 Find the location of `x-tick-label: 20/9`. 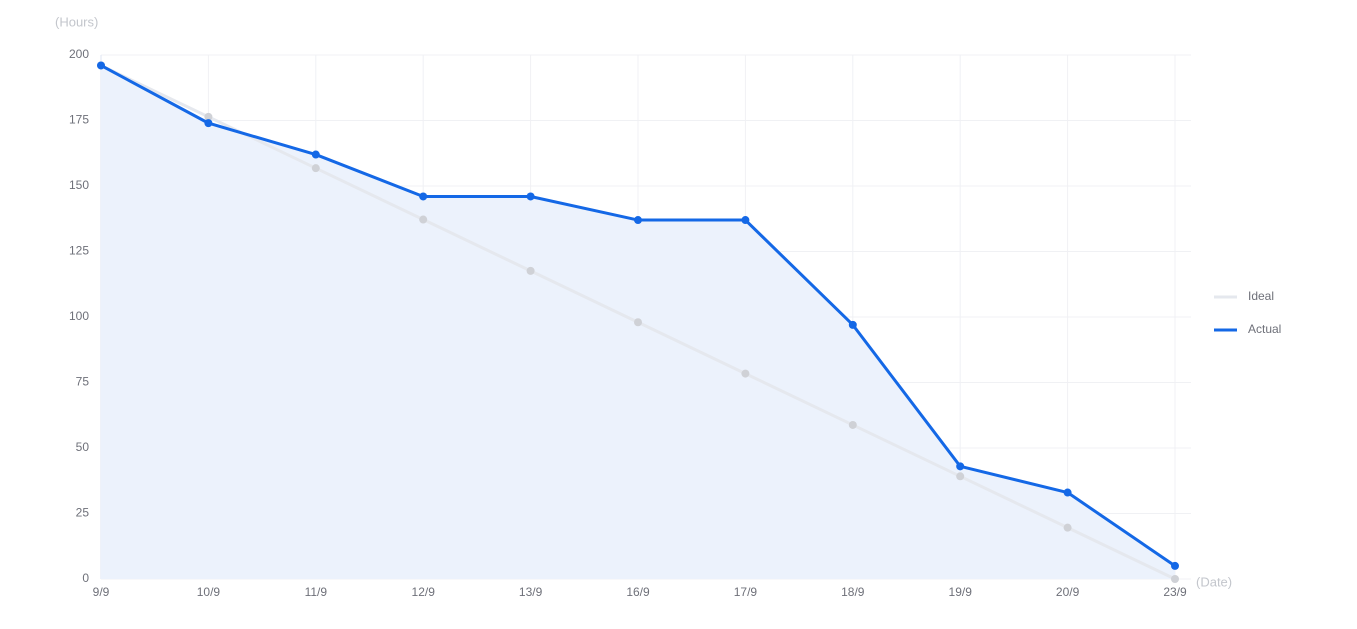

x-tick-label: 20/9 is located at coordinates (1068, 592).